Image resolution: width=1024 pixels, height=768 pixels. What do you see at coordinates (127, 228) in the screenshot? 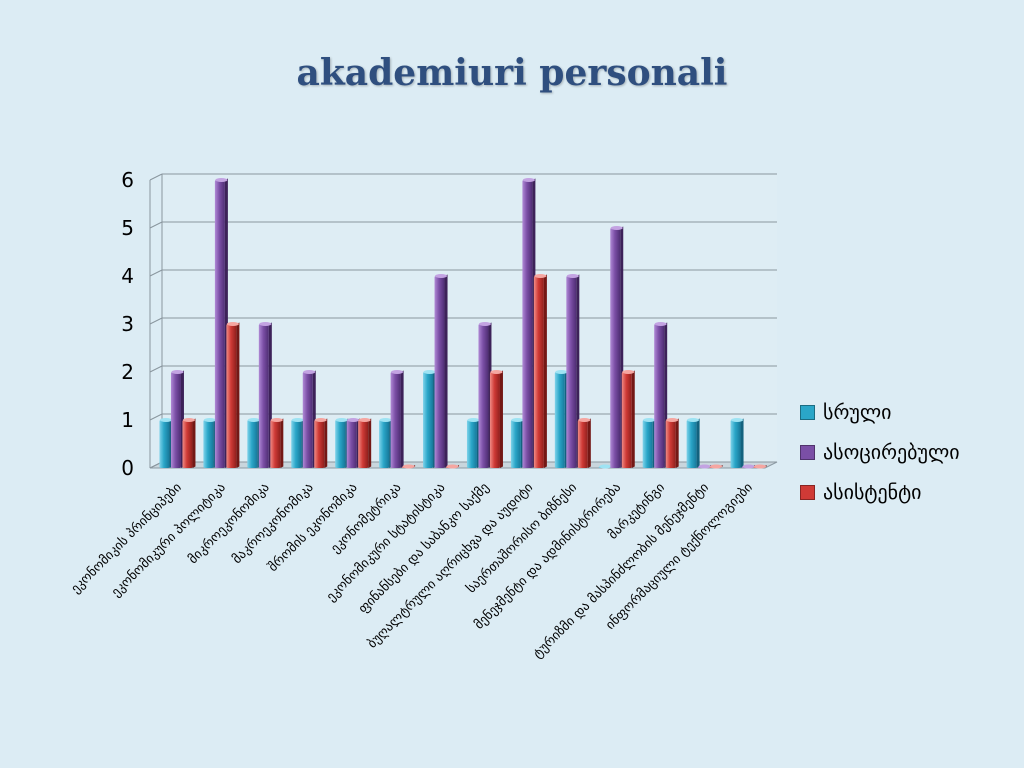
I see `y-tick-label: 5` at bounding box center [127, 228].